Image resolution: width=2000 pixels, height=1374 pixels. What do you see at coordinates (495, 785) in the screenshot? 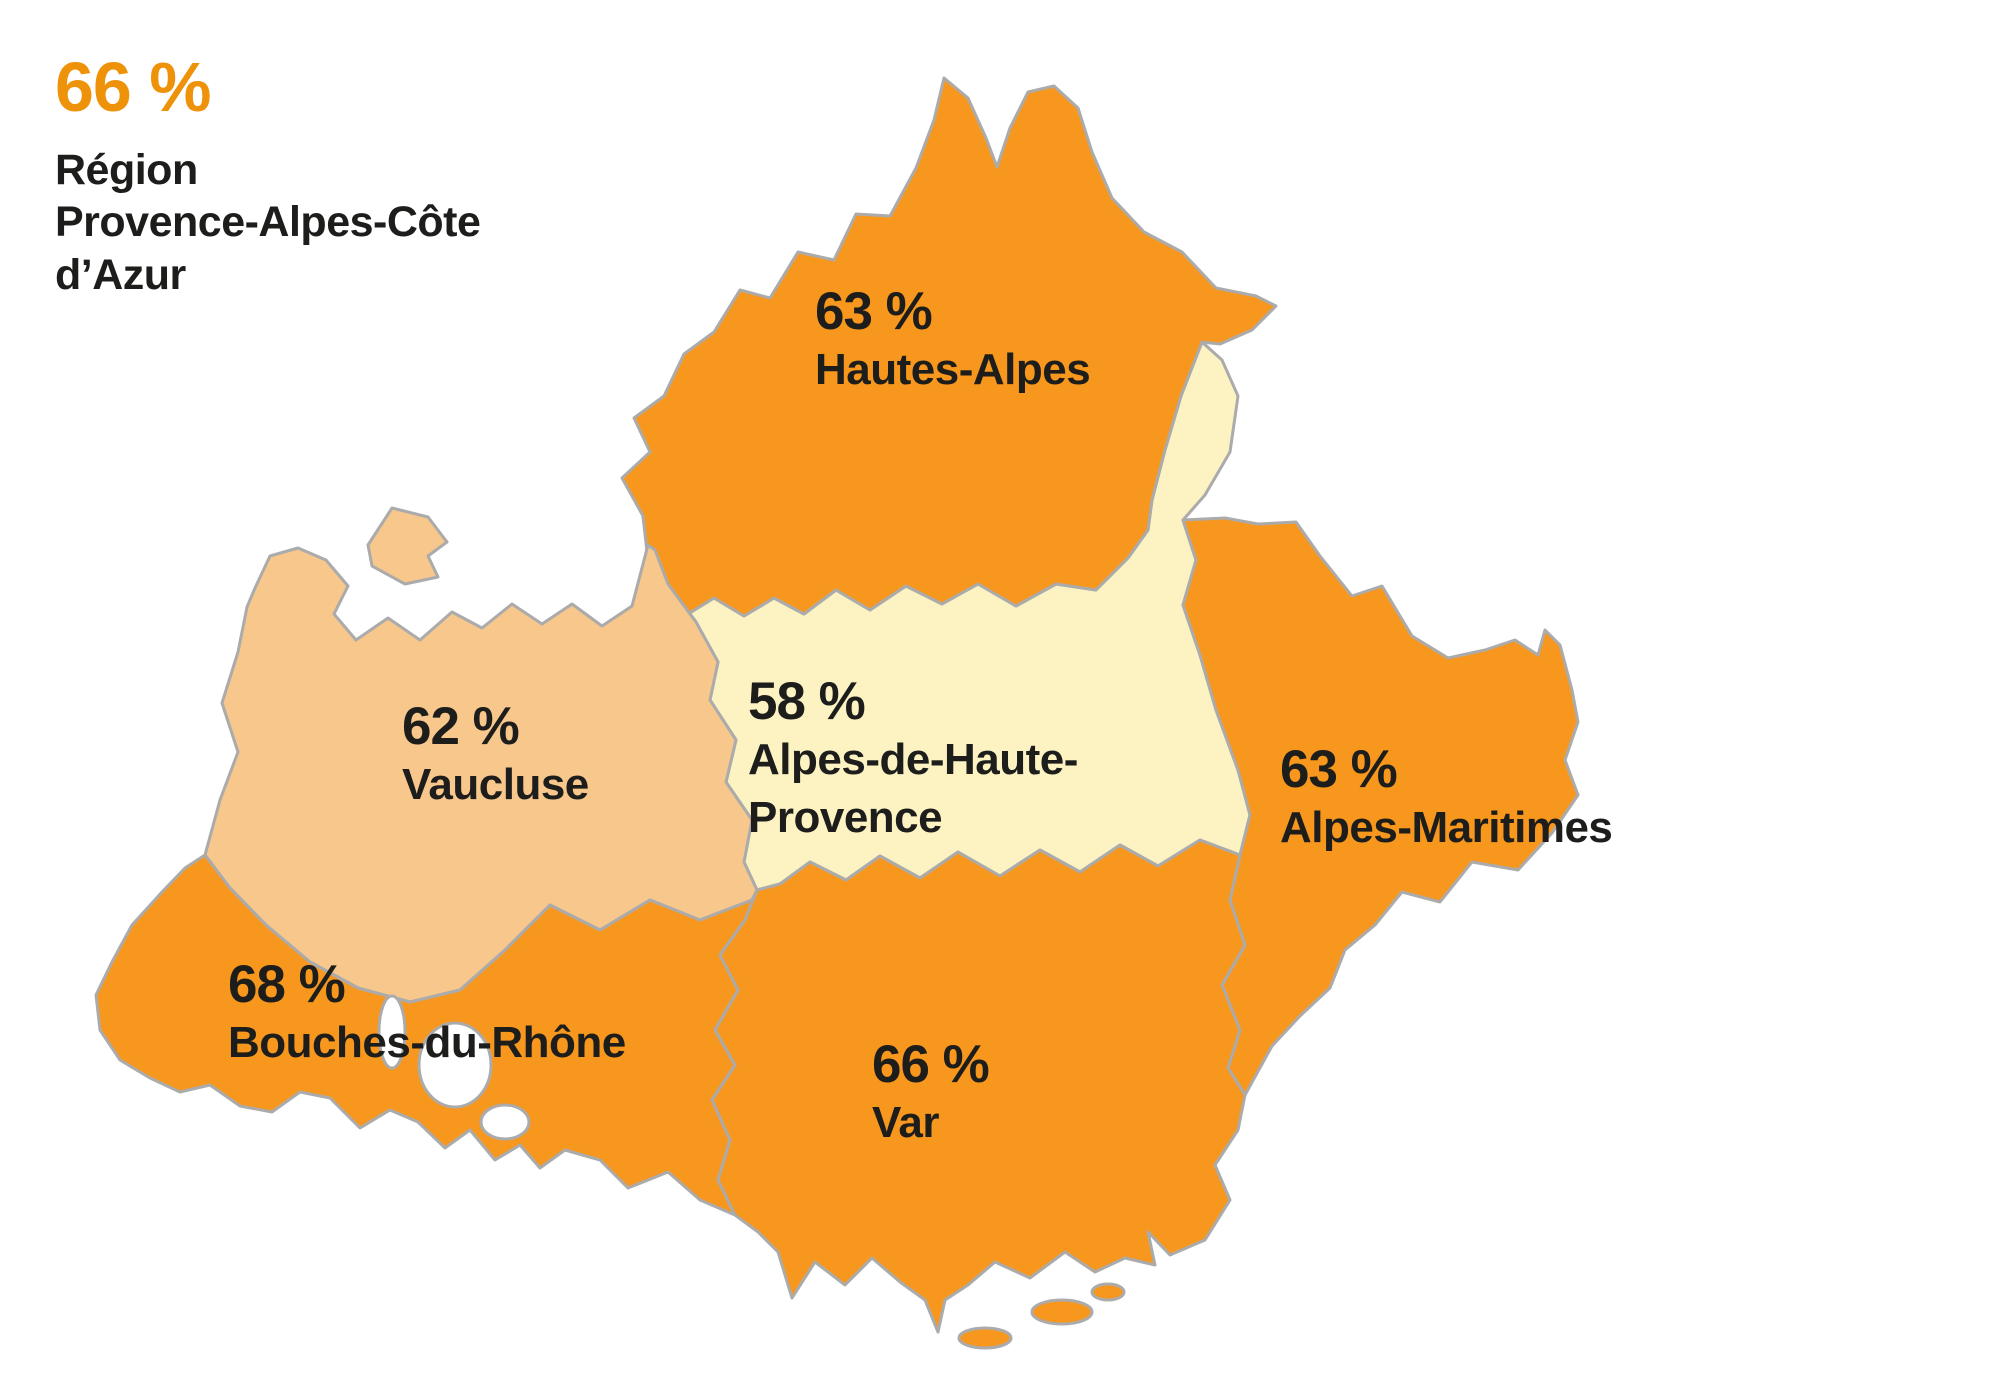
I see `department-name: Vaucluse` at bounding box center [495, 785].